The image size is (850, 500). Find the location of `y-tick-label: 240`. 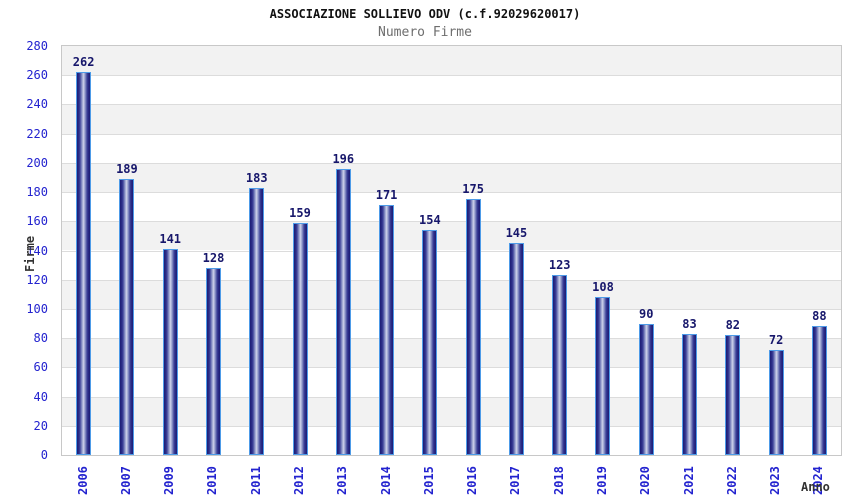

y-tick-label: 240 is located at coordinates (37, 104).